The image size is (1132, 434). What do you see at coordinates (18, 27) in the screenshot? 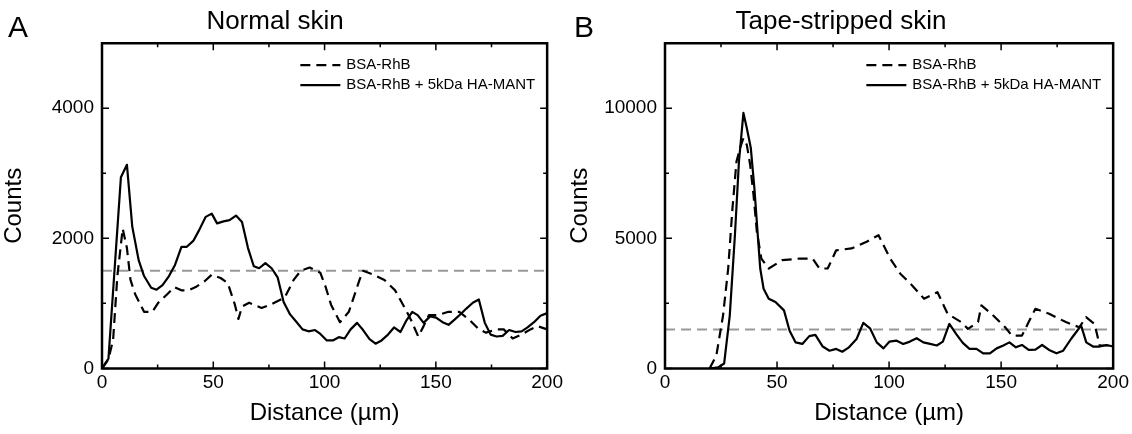
I see `text: A` at bounding box center [18, 27].